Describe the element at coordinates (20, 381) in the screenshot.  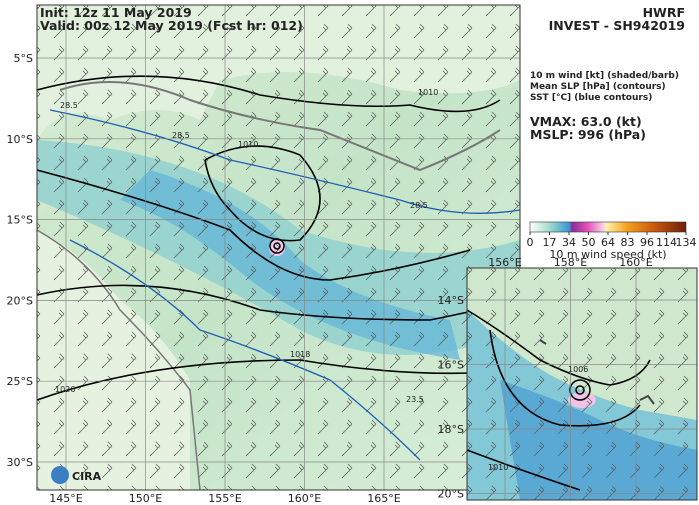
I see `lat-label: 25°S` at that location.